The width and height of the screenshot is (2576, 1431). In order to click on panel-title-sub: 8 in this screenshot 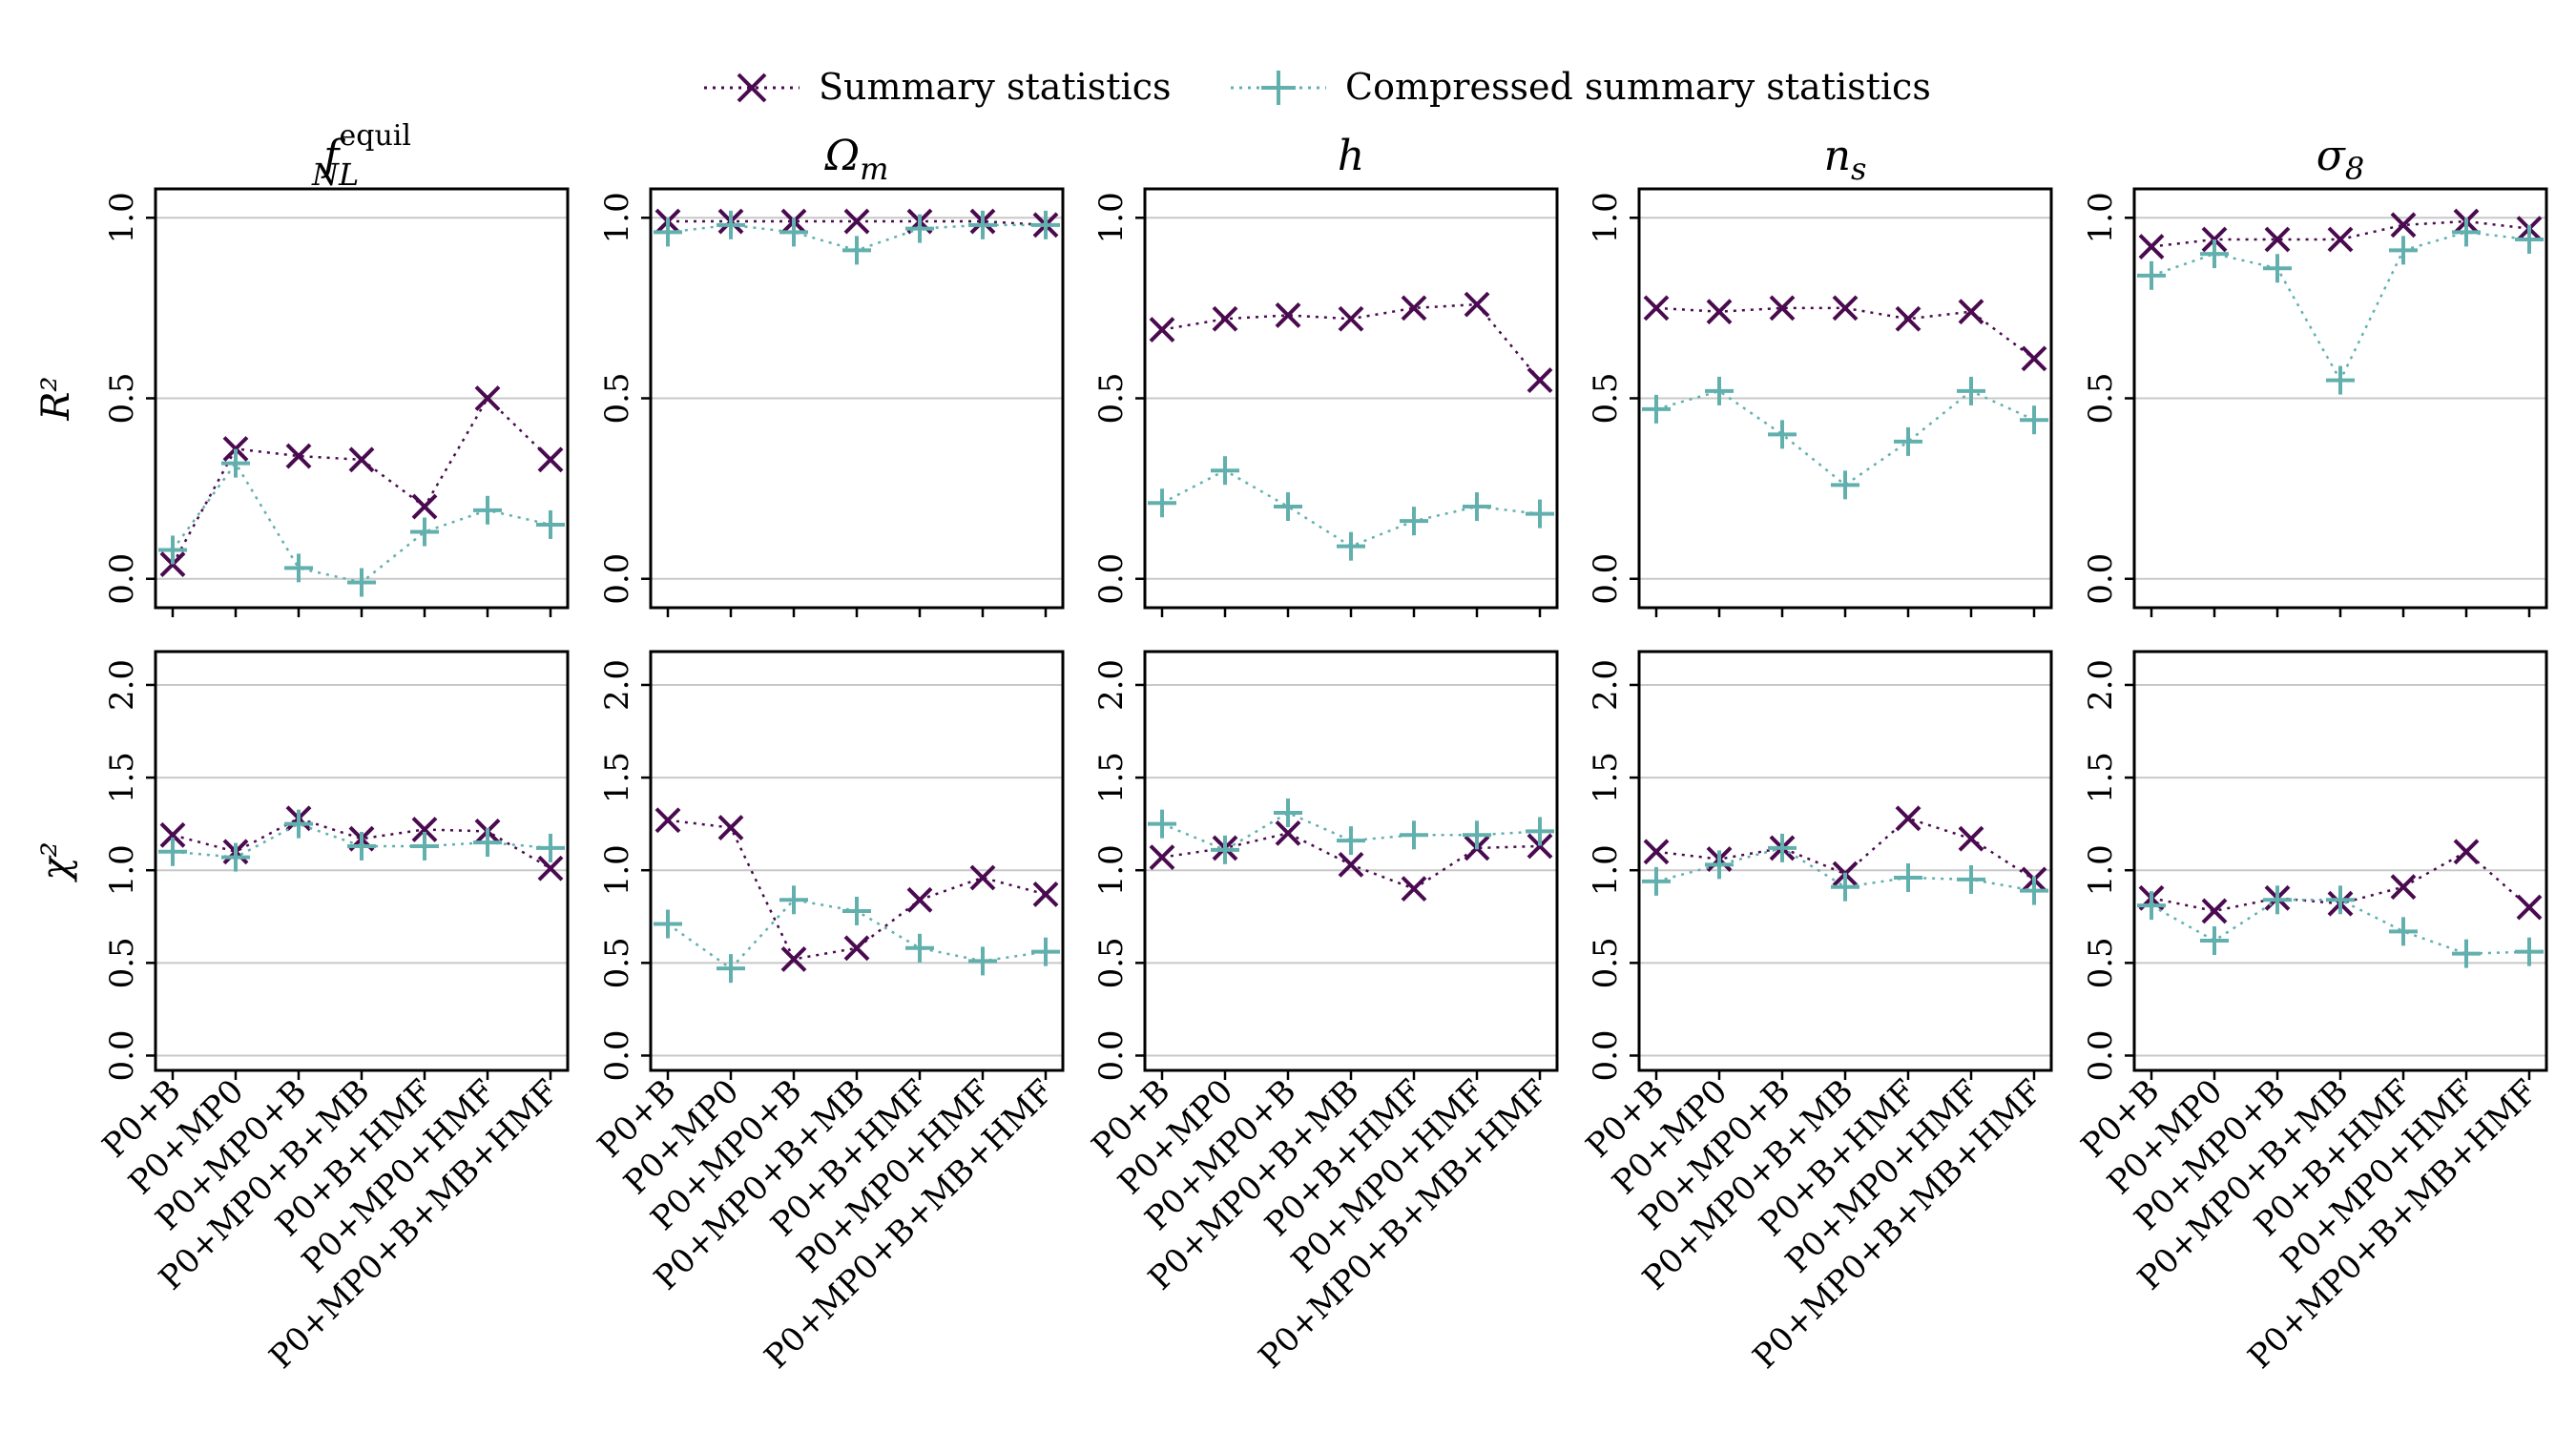, I will do `click(2354, 169)`.